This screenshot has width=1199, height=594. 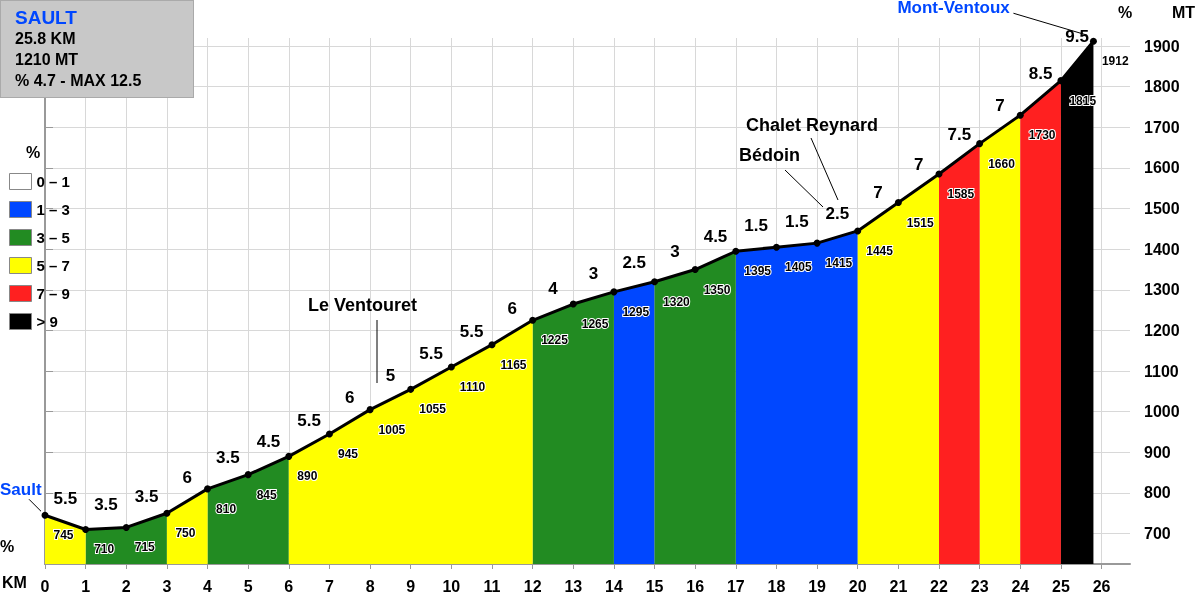 What do you see at coordinates (1115, 61) in the screenshot?
I see `data-label: 1912` at bounding box center [1115, 61].